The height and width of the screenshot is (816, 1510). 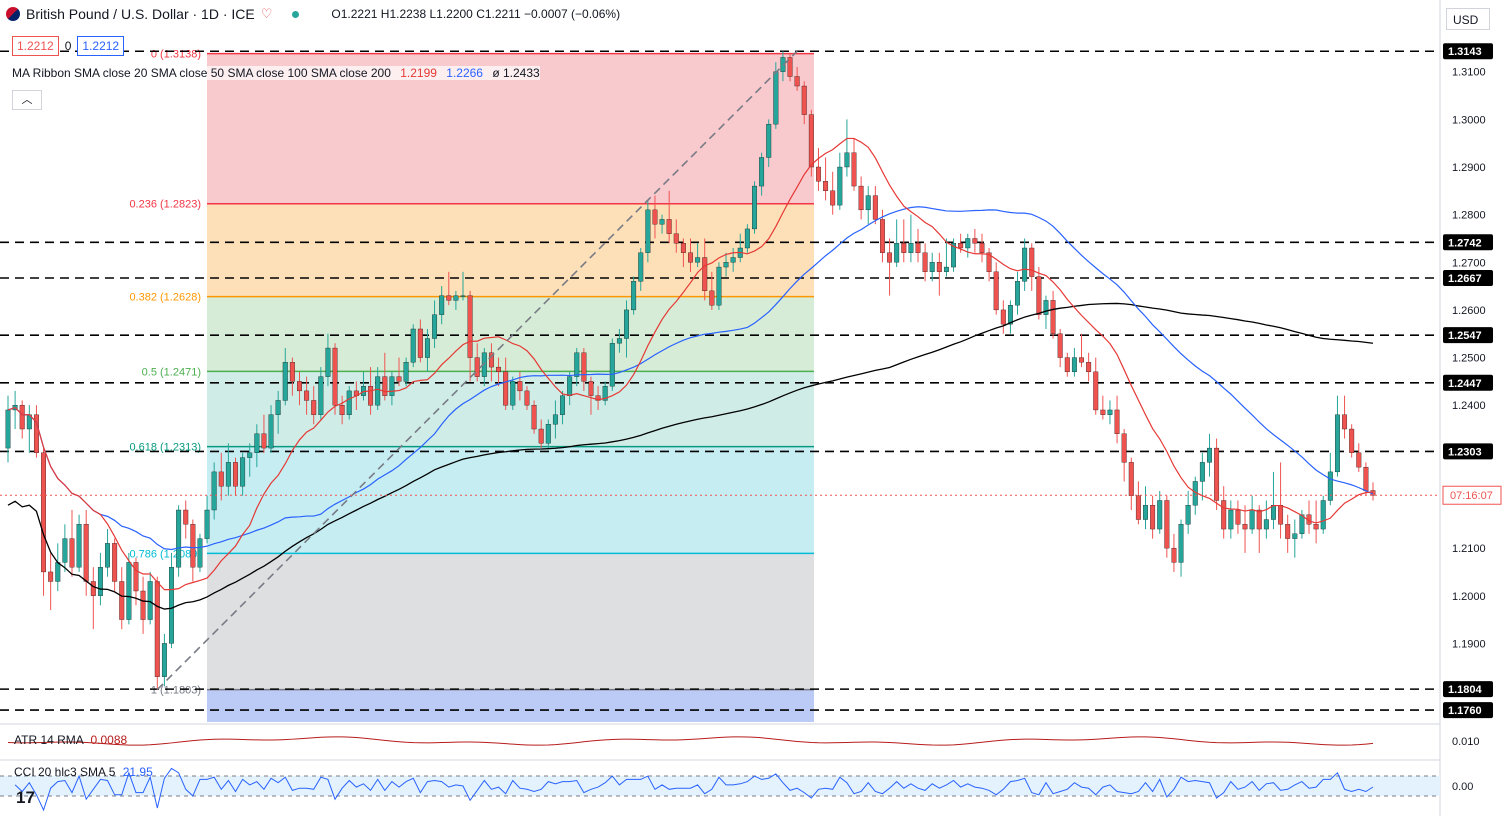 I want to click on currency-selector: USD, so click(x=1468, y=19).